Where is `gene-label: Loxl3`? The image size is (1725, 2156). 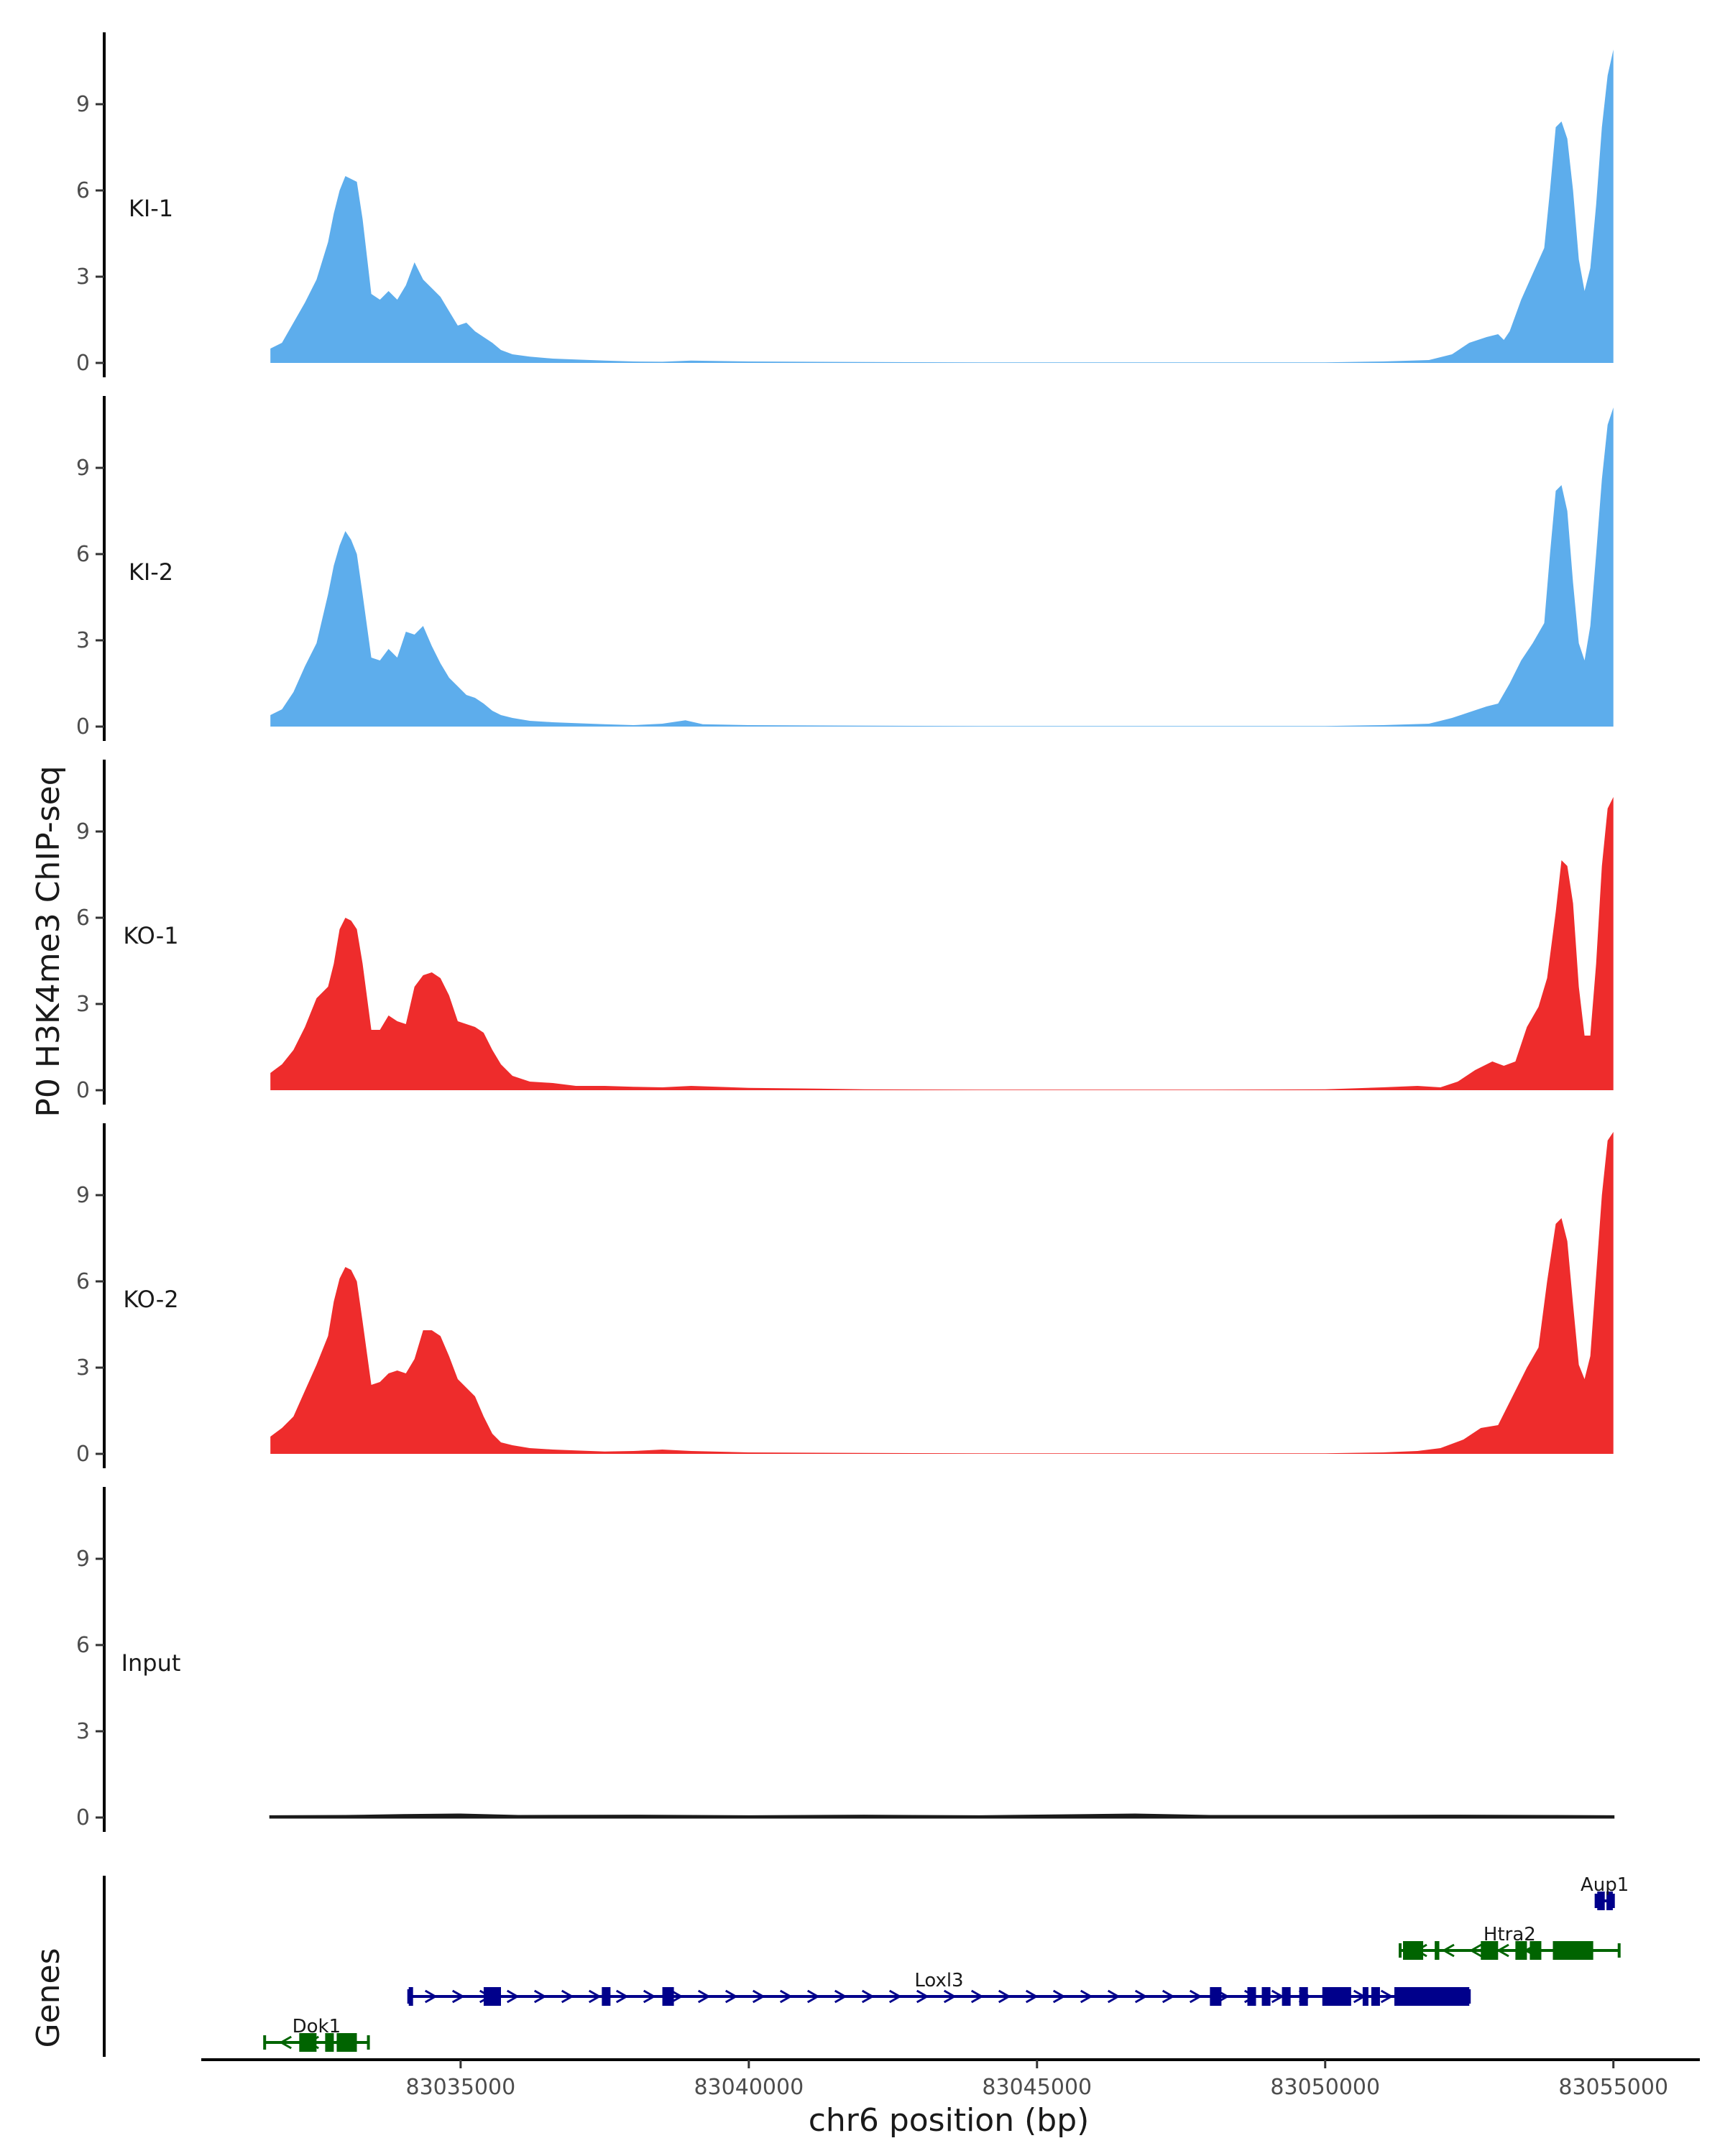
gene-label: Loxl3 is located at coordinates (938, 1980).